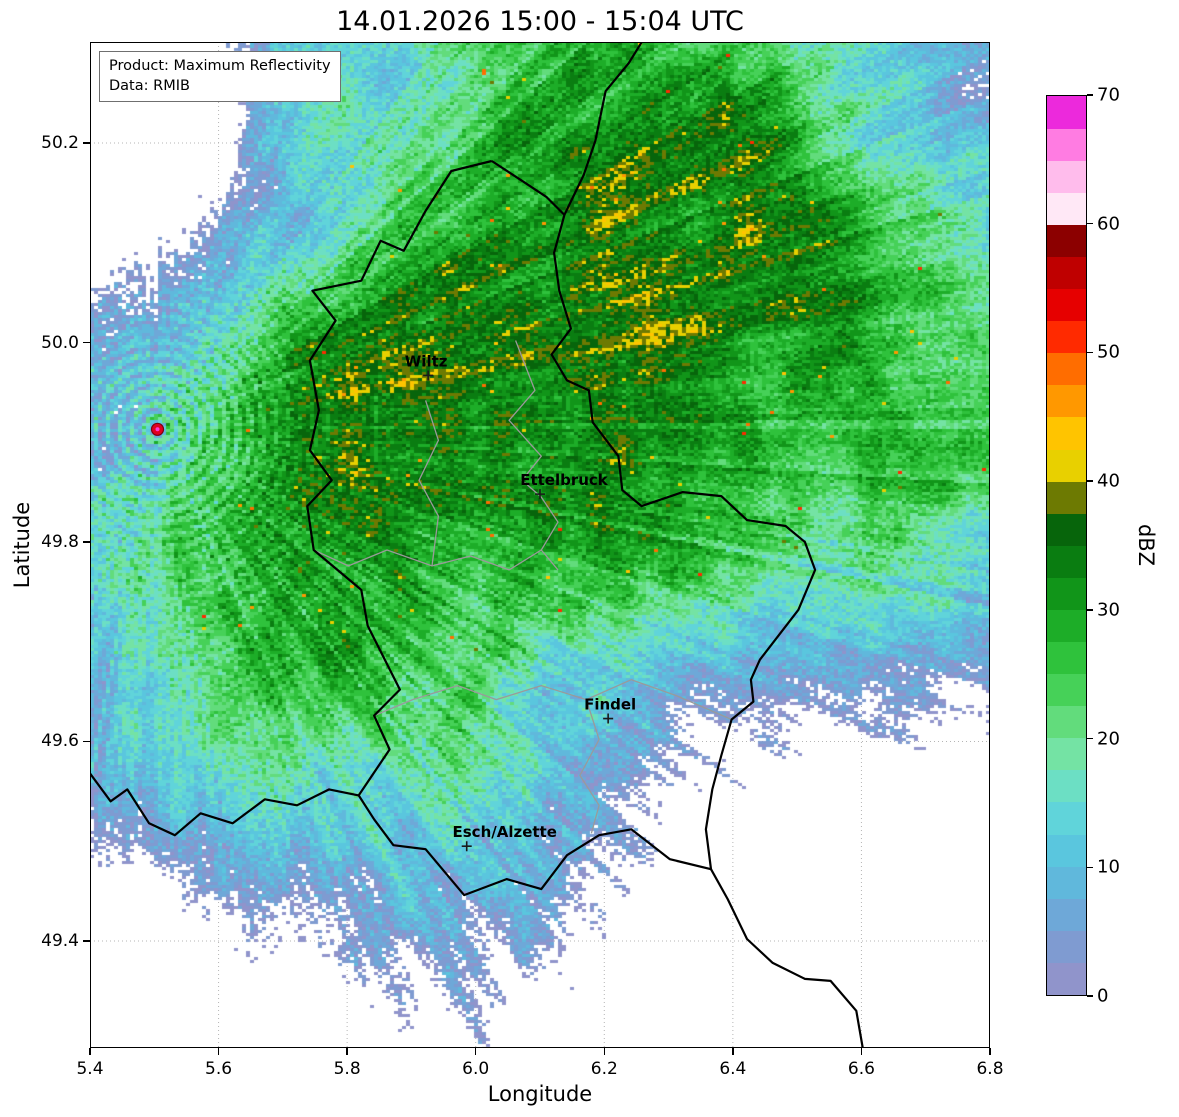  Describe the element at coordinates (90, 1069) in the screenshot. I see `x-tick-label: 5.4` at that location.